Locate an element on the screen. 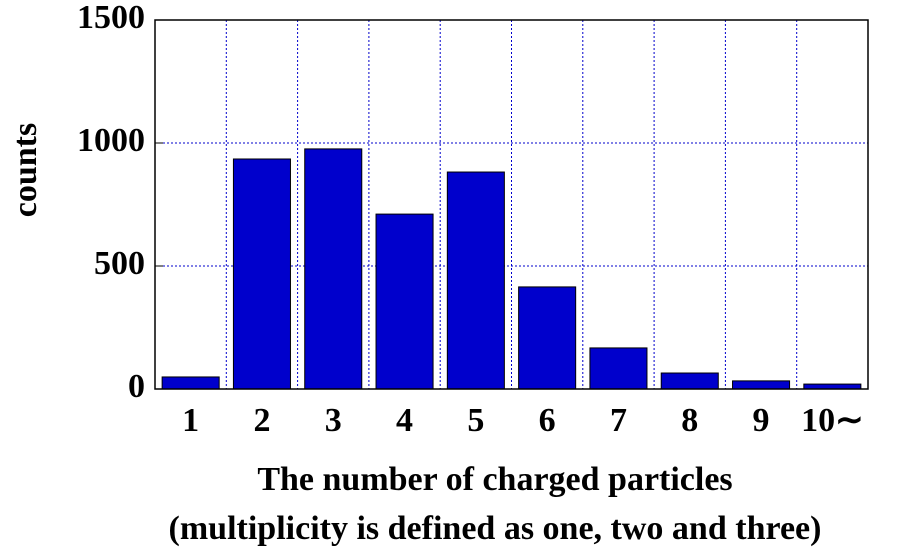  x-tick-label: 8 is located at coordinates (689, 420).